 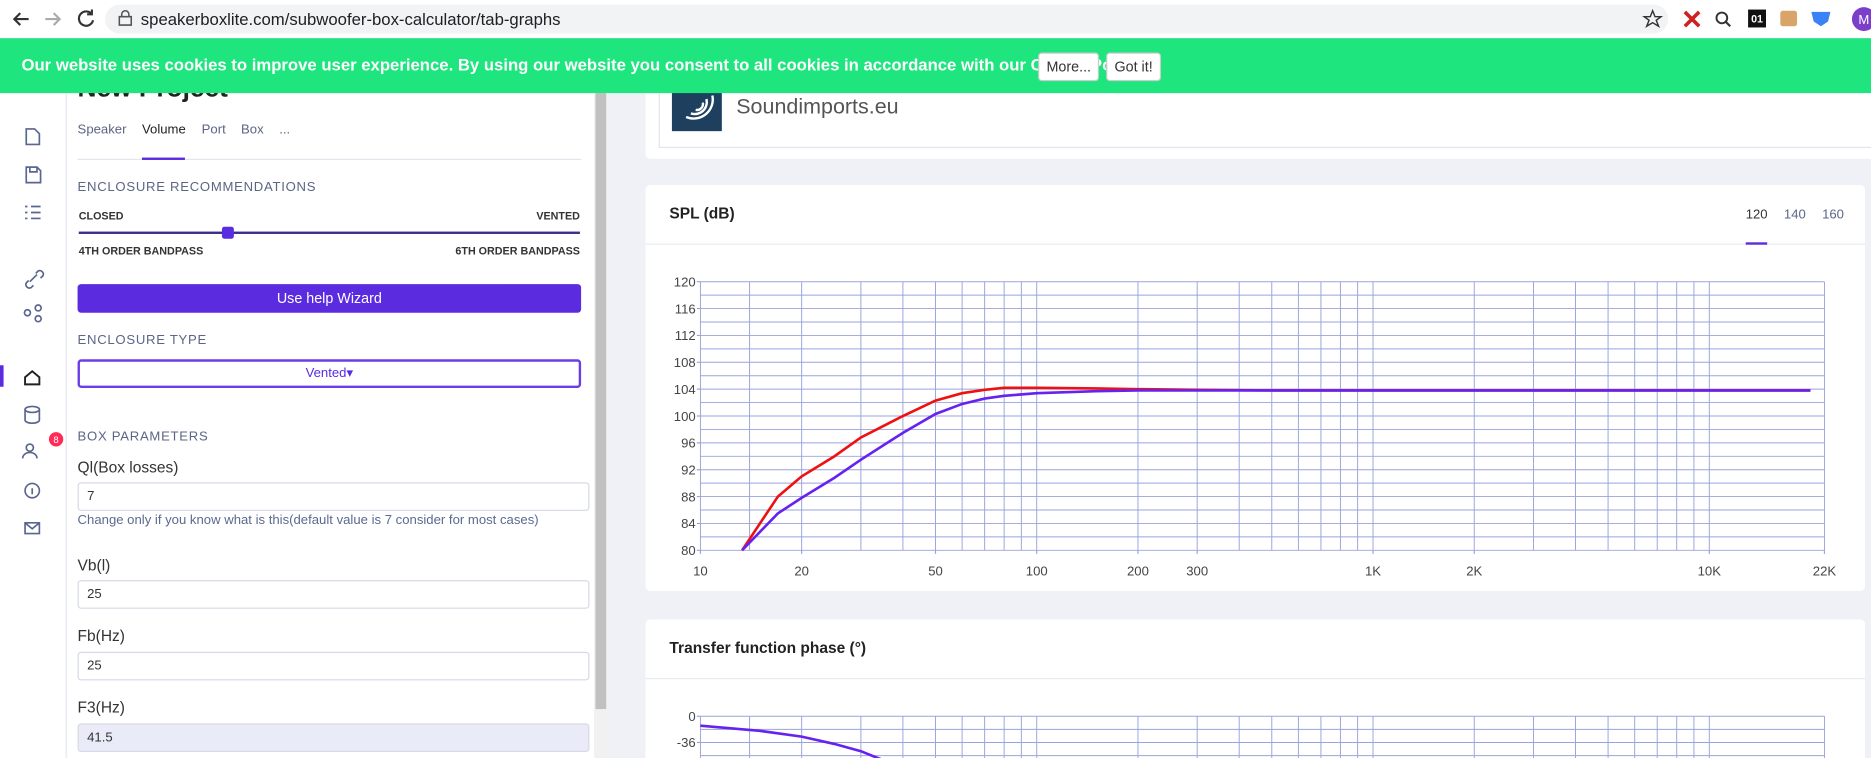 I want to click on field-input: 41.5, so click(x=333, y=738).